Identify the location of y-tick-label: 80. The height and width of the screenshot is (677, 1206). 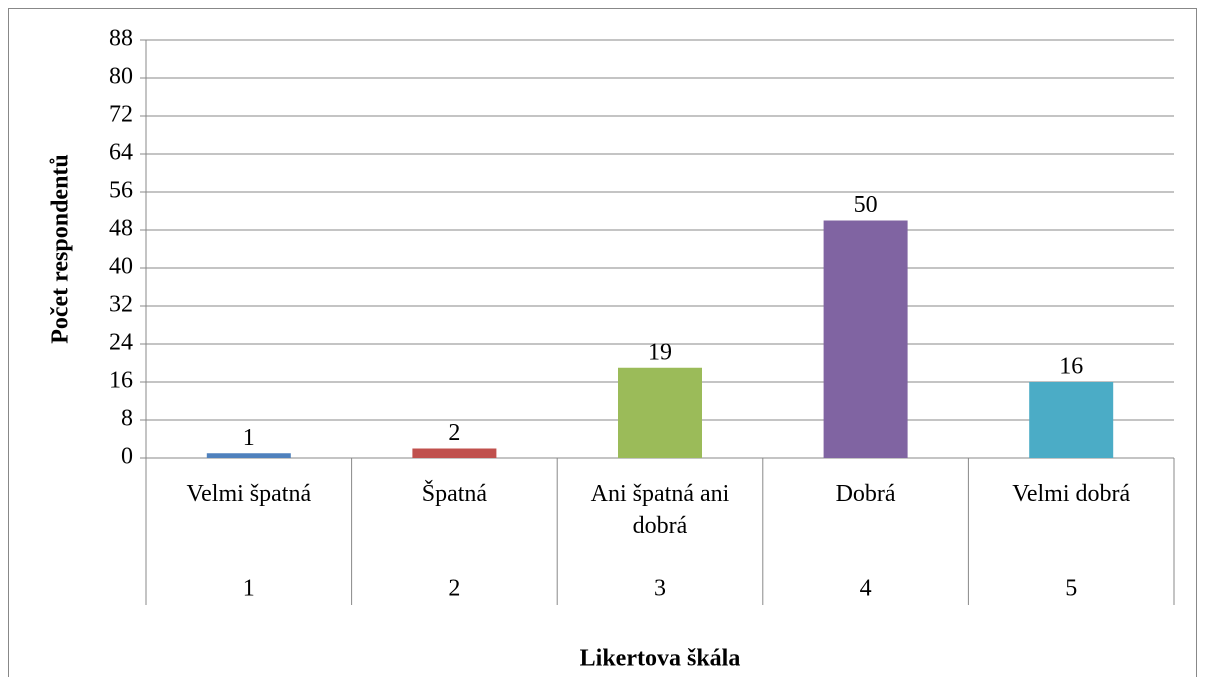
(121, 77).